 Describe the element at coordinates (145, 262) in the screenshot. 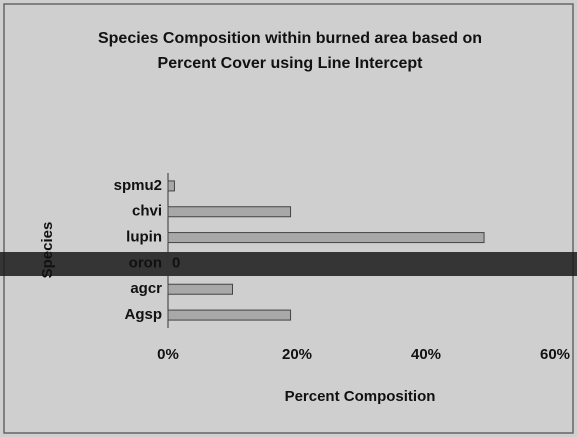

I see `y-tick-label: oron` at that location.